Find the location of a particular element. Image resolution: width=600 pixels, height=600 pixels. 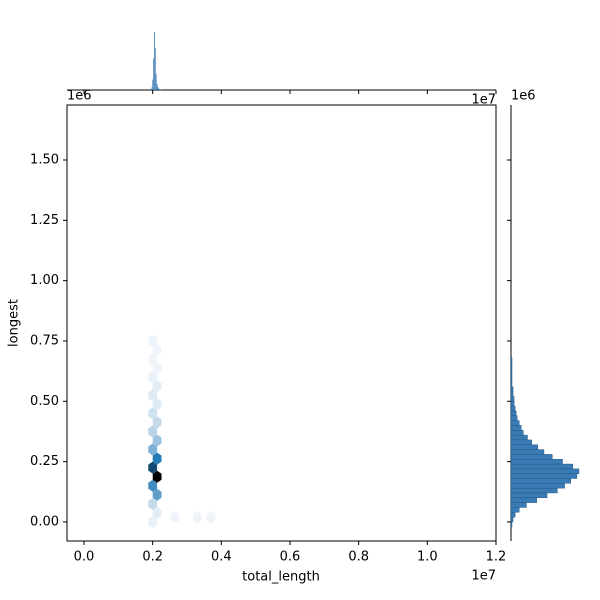

y-axis-label: longest is located at coordinates (14, 323).